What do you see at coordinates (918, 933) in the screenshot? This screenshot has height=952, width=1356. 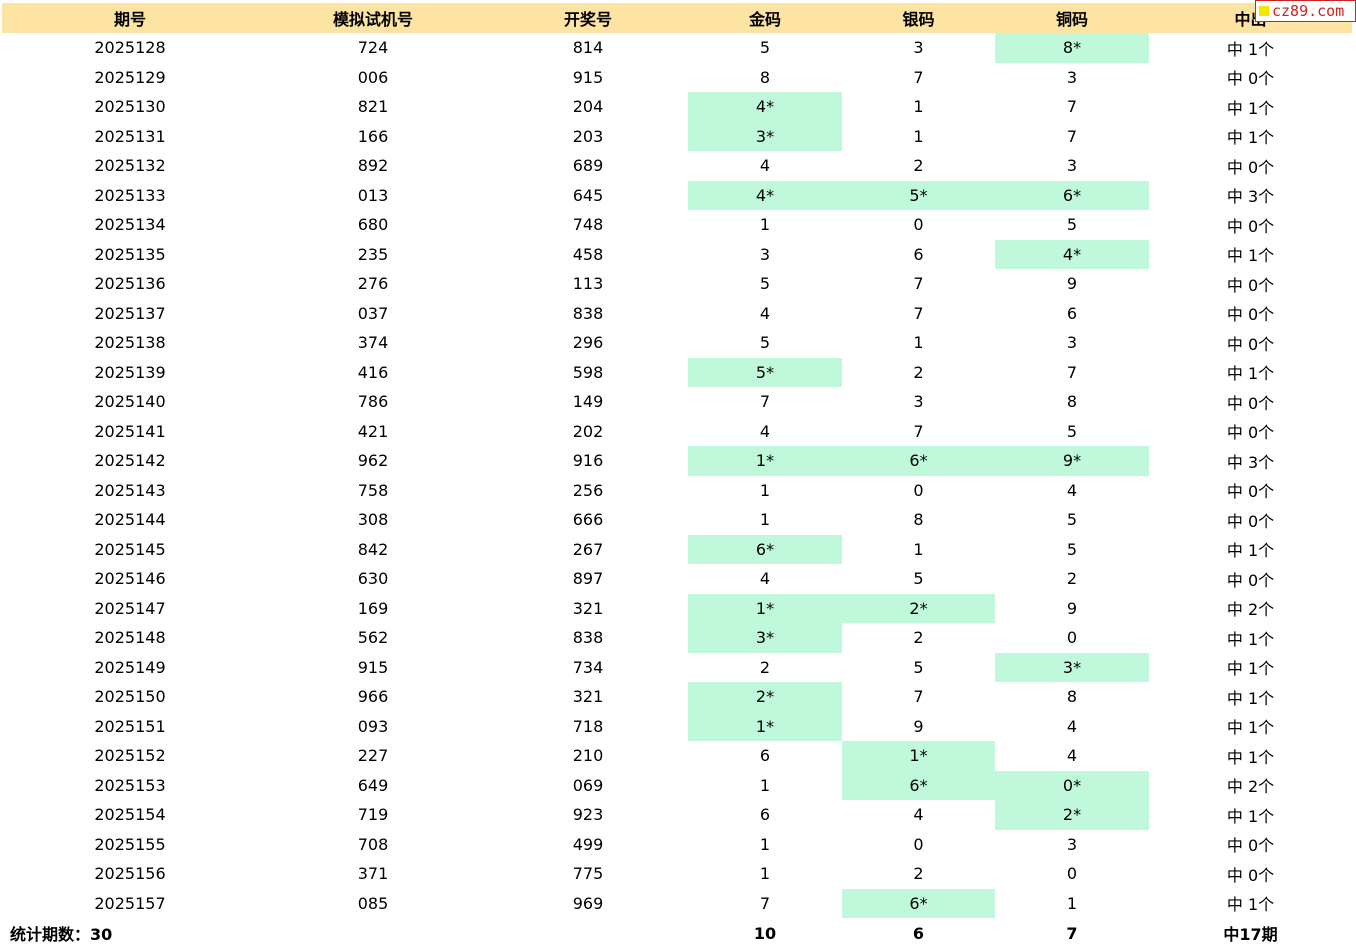 I see `footer-silver-total: 6` at bounding box center [918, 933].